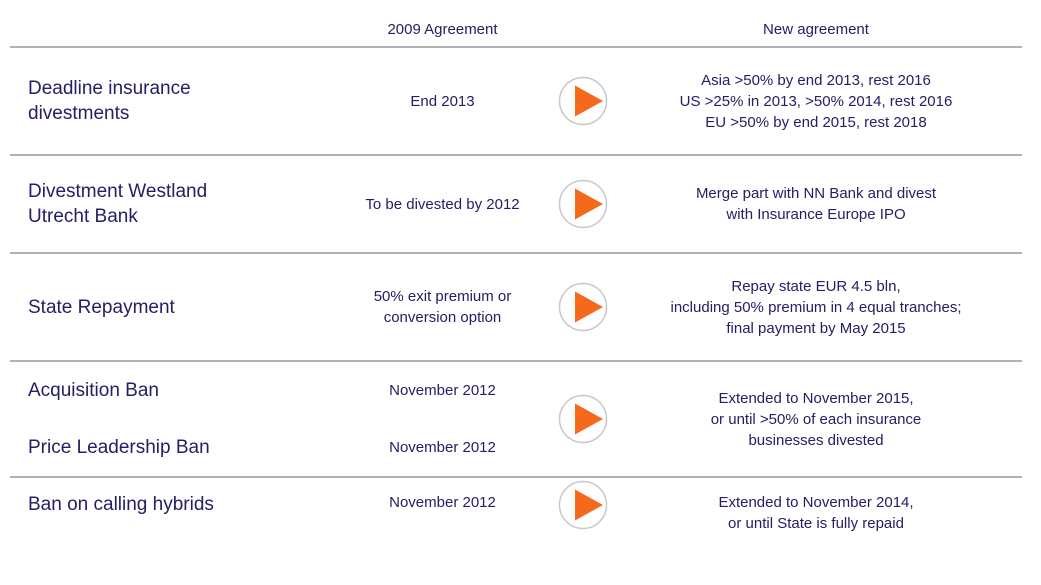 The width and height of the screenshot is (1041, 585). What do you see at coordinates (93, 390) in the screenshot?
I see `row-term: Acquisition Ban` at bounding box center [93, 390].